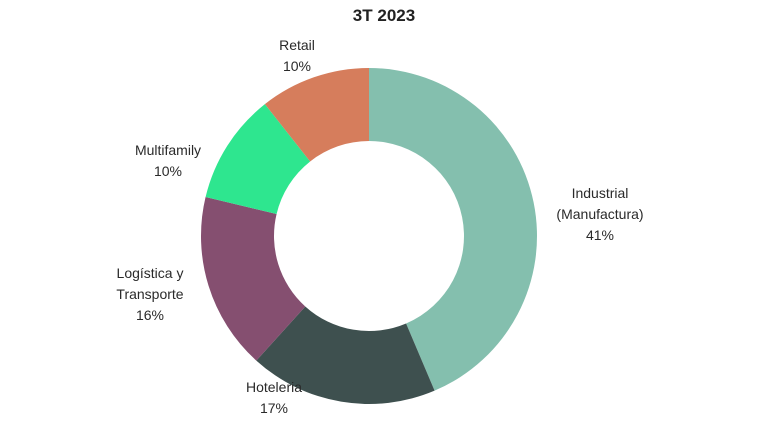 This screenshot has height=433, width=768. What do you see at coordinates (384, 15) in the screenshot?
I see `chart-title: 3T 2023` at bounding box center [384, 15].